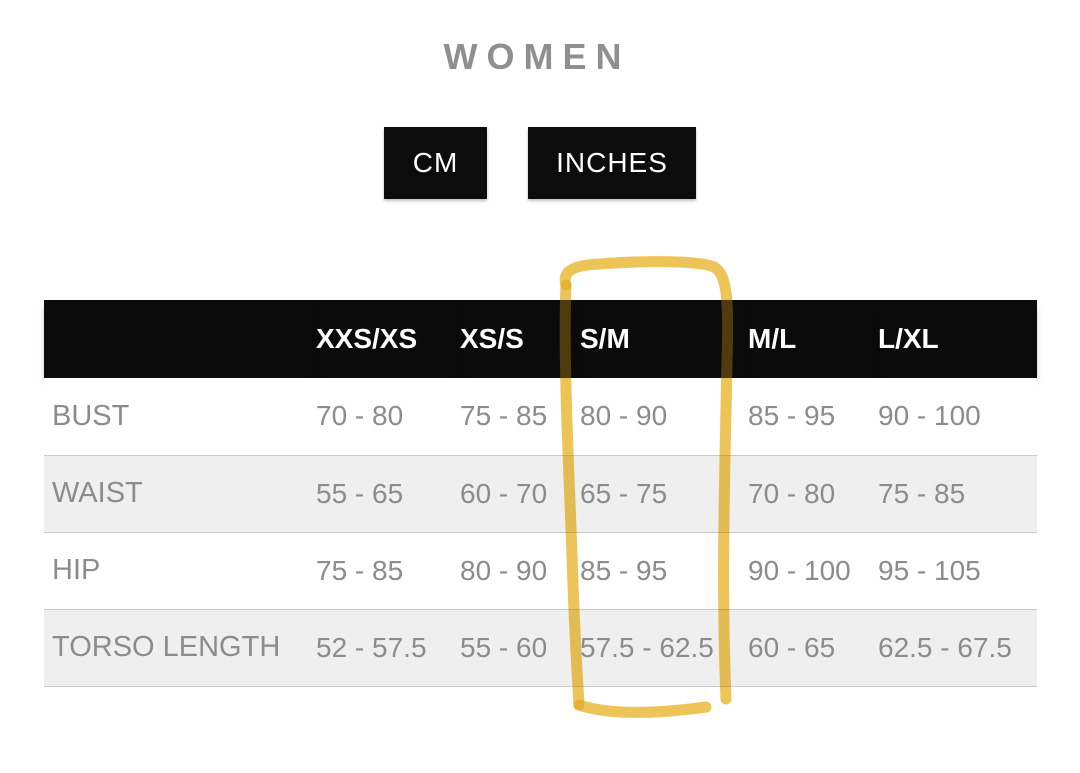  What do you see at coordinates (360, 570) in the screenshot?
I see `cell-hip-xxs-xs: 75 - 85` at bounding box center [360, 570].